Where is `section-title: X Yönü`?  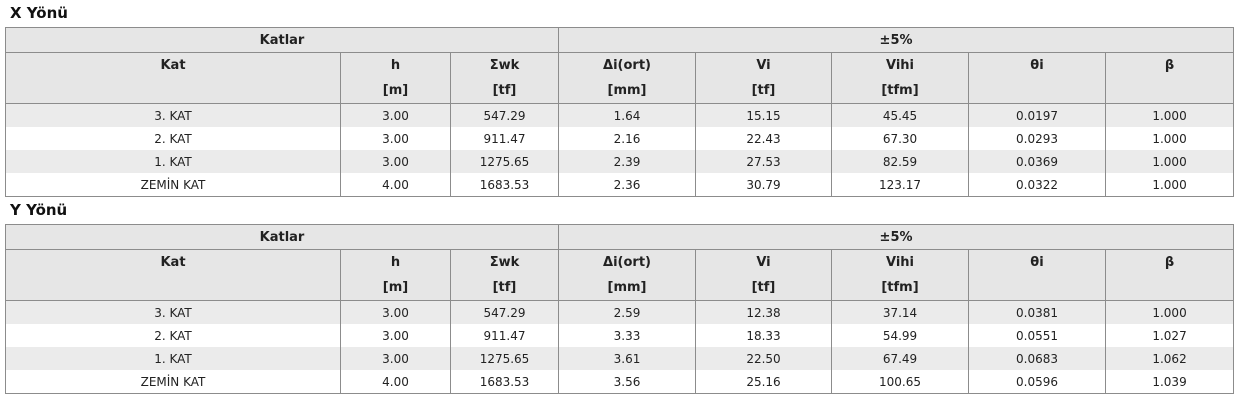 section-title: X Yönü is located at coordinates (39, 13).